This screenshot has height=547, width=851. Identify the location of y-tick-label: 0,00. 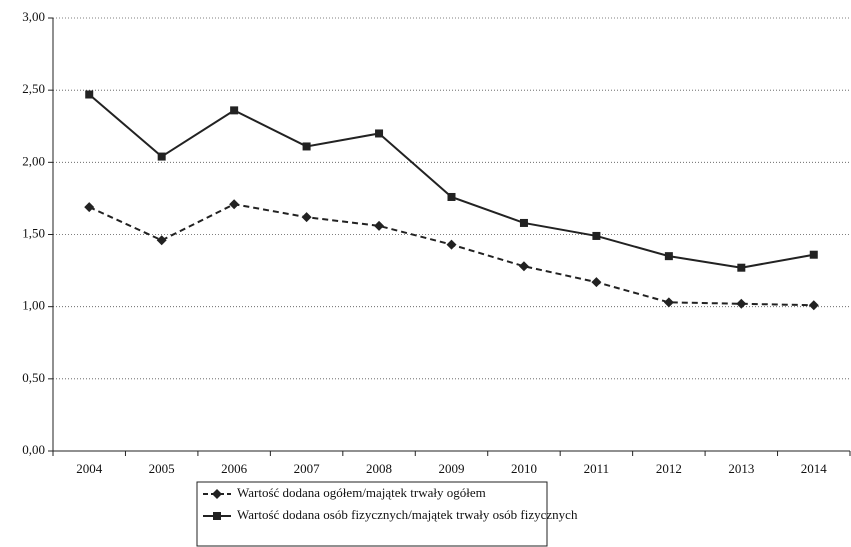
(33, 449).